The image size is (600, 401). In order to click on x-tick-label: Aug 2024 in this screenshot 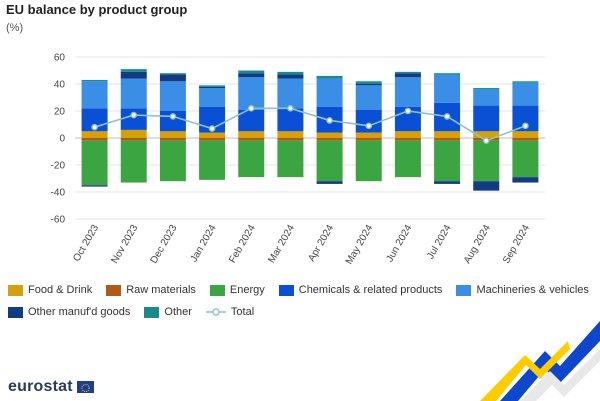, I will do `click(477, 244)`.